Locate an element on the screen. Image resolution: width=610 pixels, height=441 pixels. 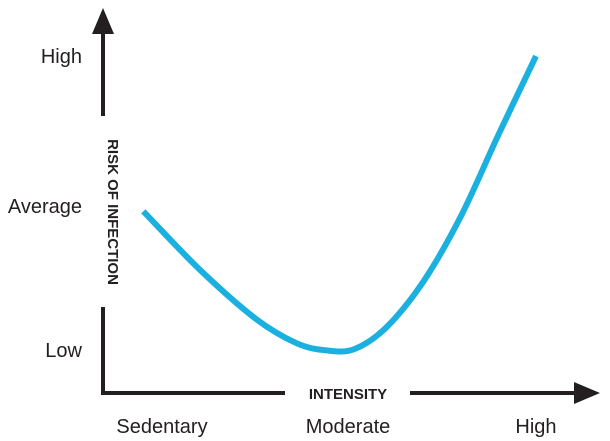
y-tick-average: Average is located at coordinates (45, 207).